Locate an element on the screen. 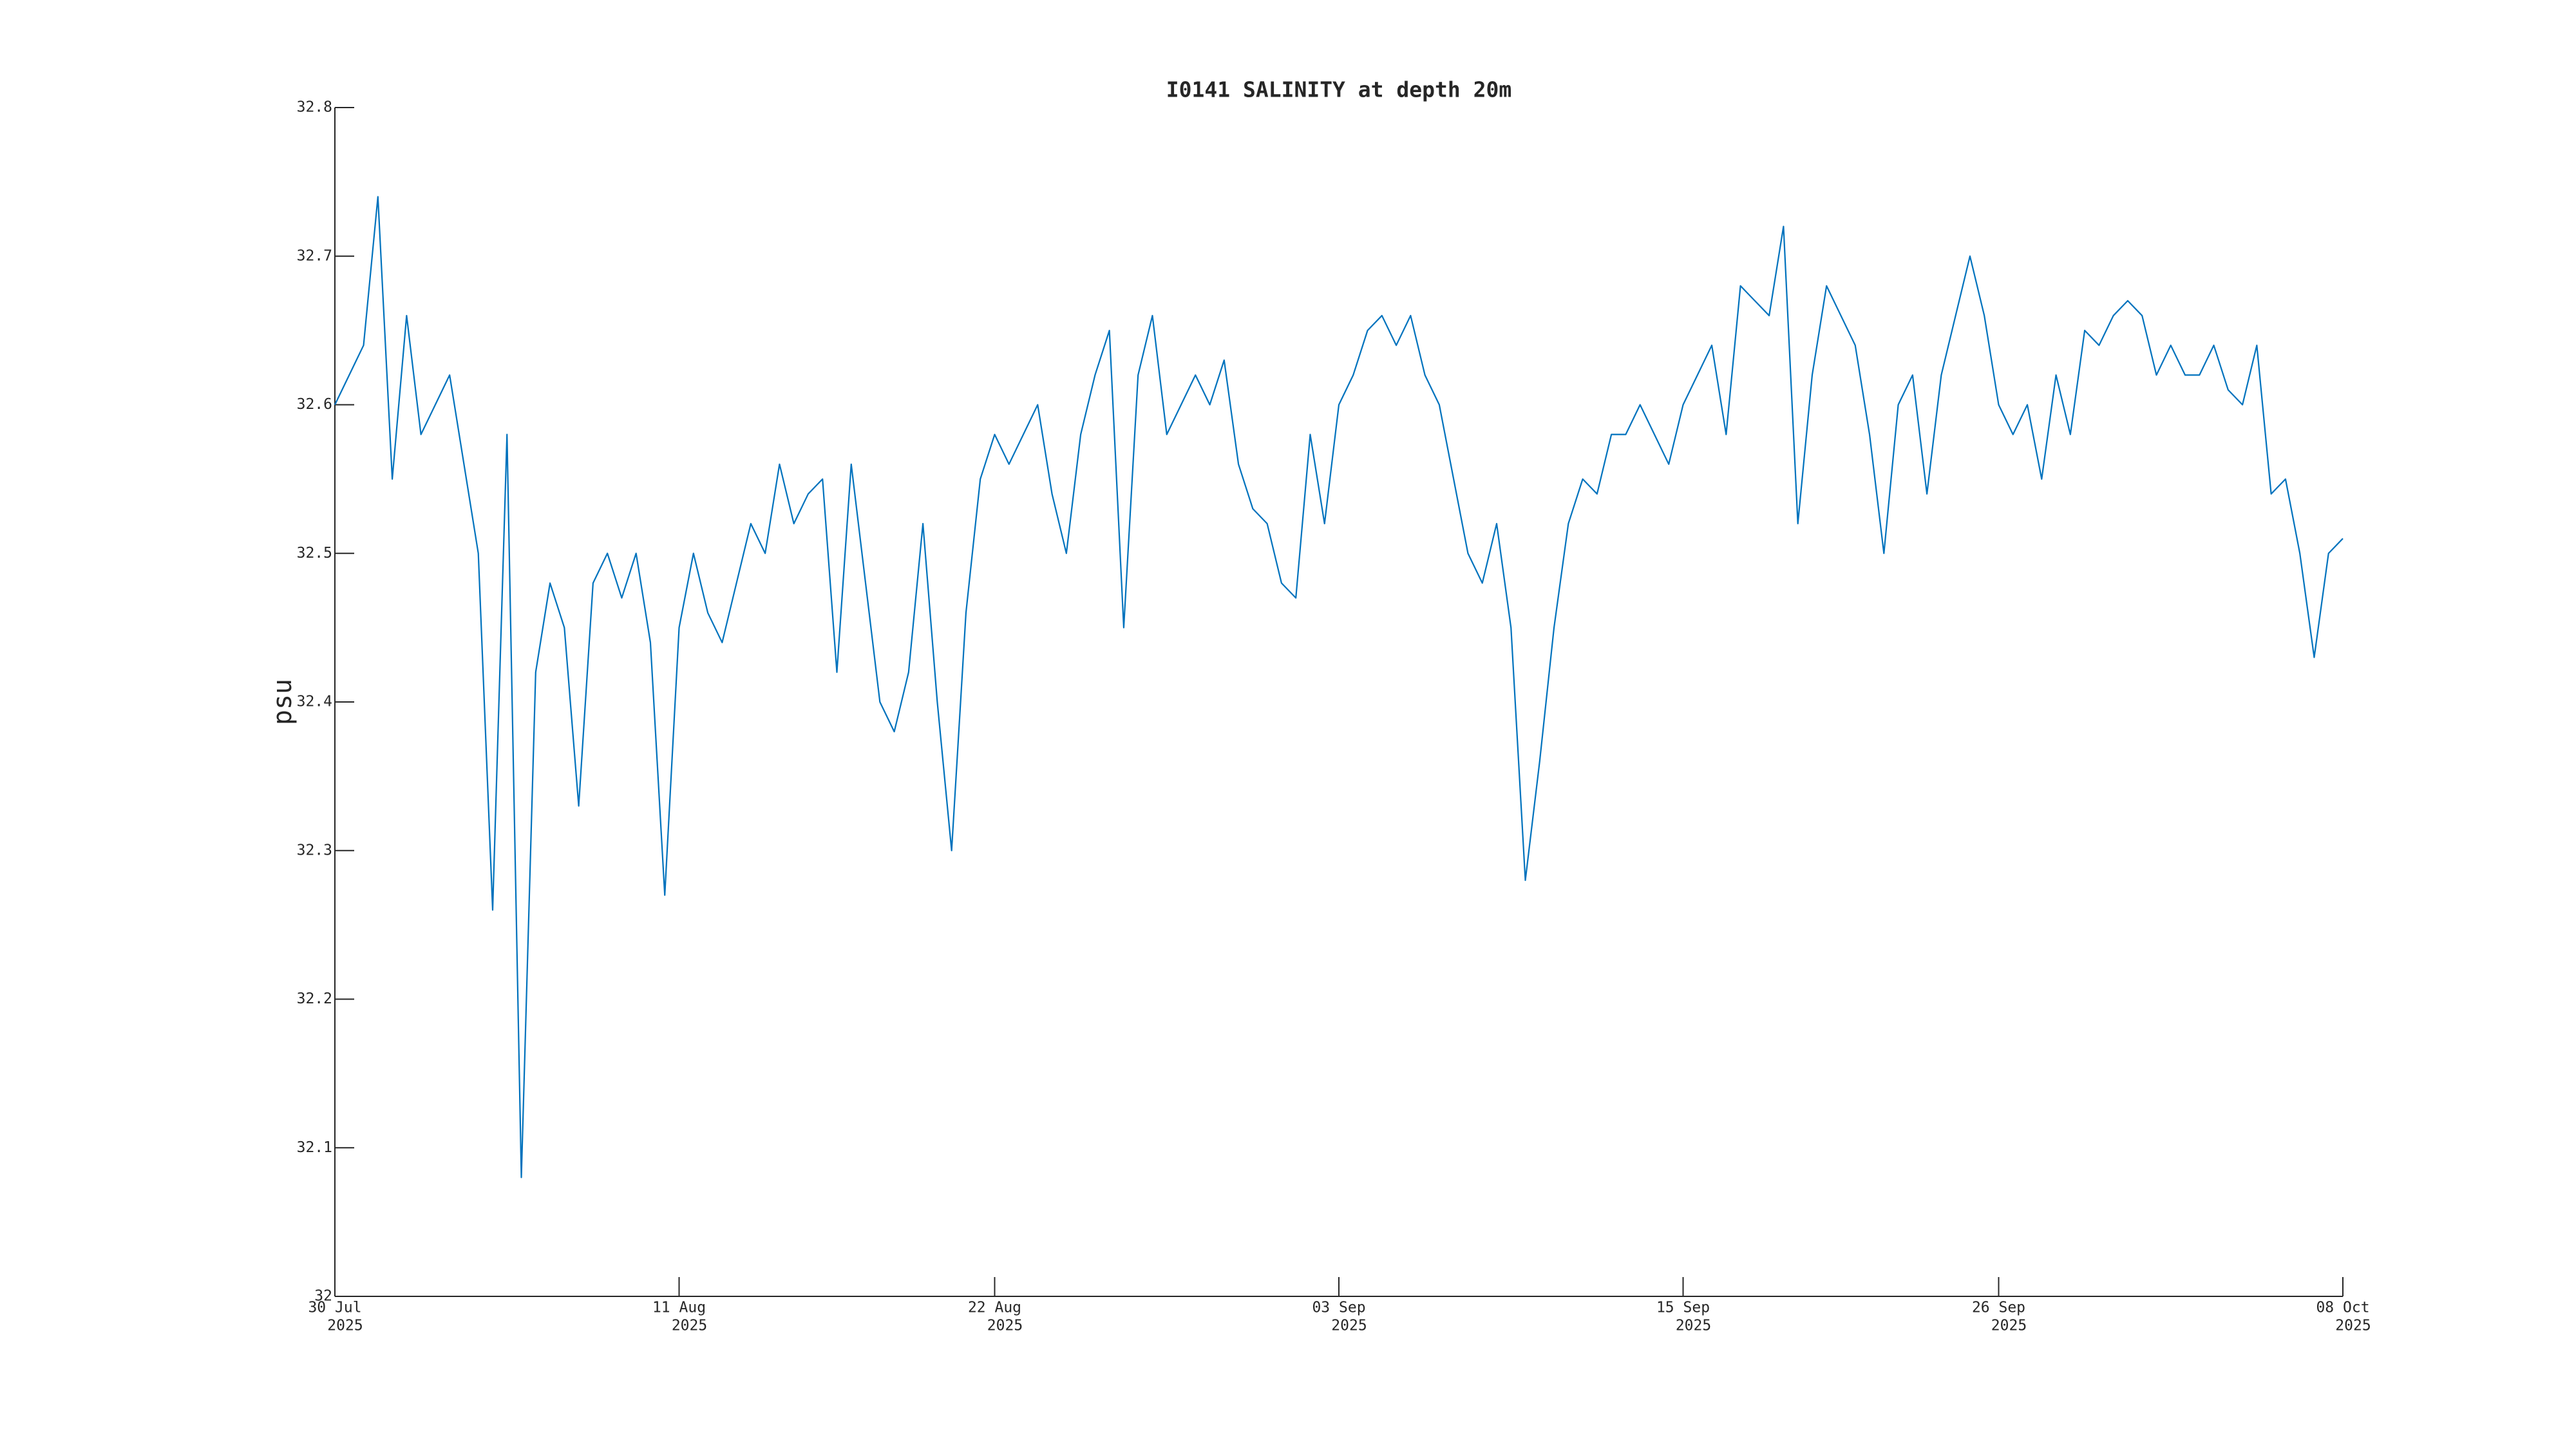 The image size is (2576, 1449). x-tick-label: 26 Sep is located at coordinates (1999, 1308).